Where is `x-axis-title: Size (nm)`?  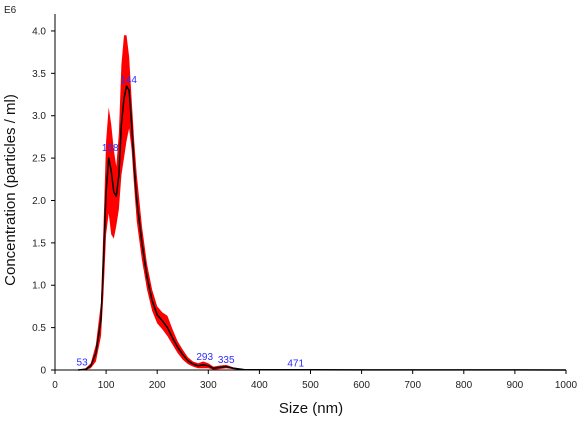
x-axis-title: Size (nm) is located at coordinates (311, 408).